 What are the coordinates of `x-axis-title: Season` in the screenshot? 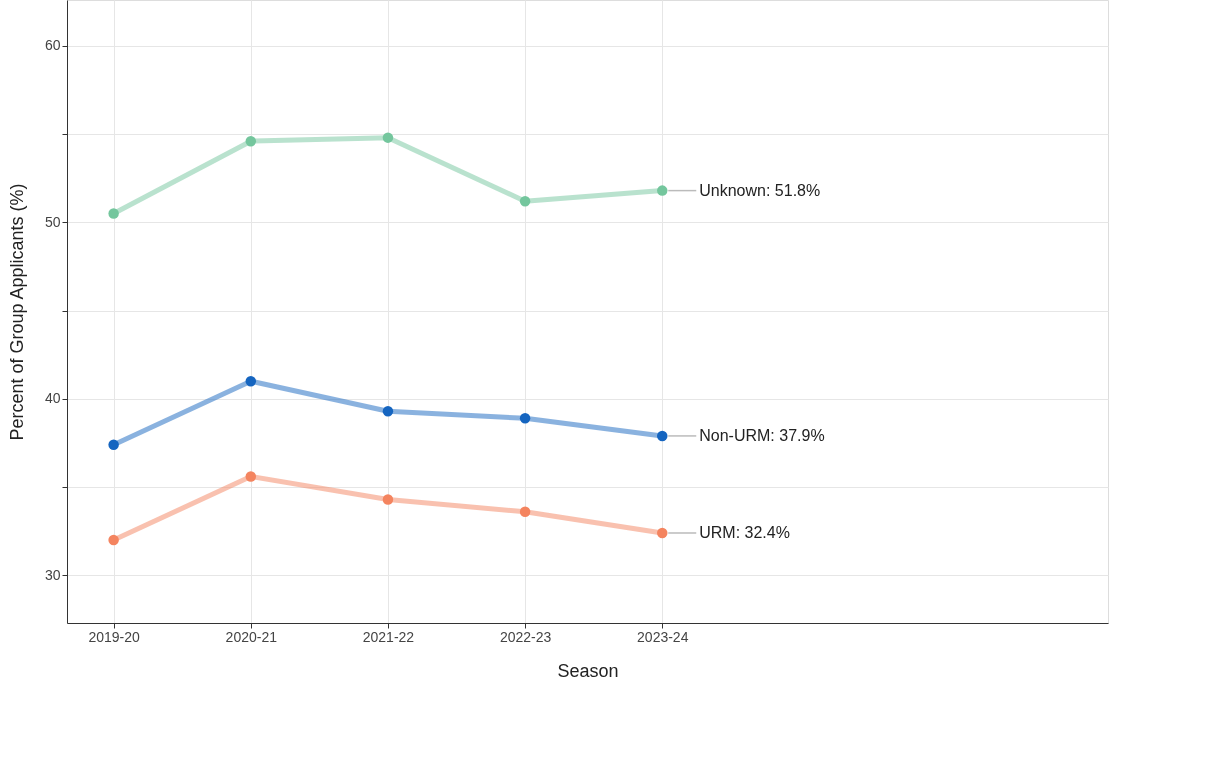 It's located at (588, 670).